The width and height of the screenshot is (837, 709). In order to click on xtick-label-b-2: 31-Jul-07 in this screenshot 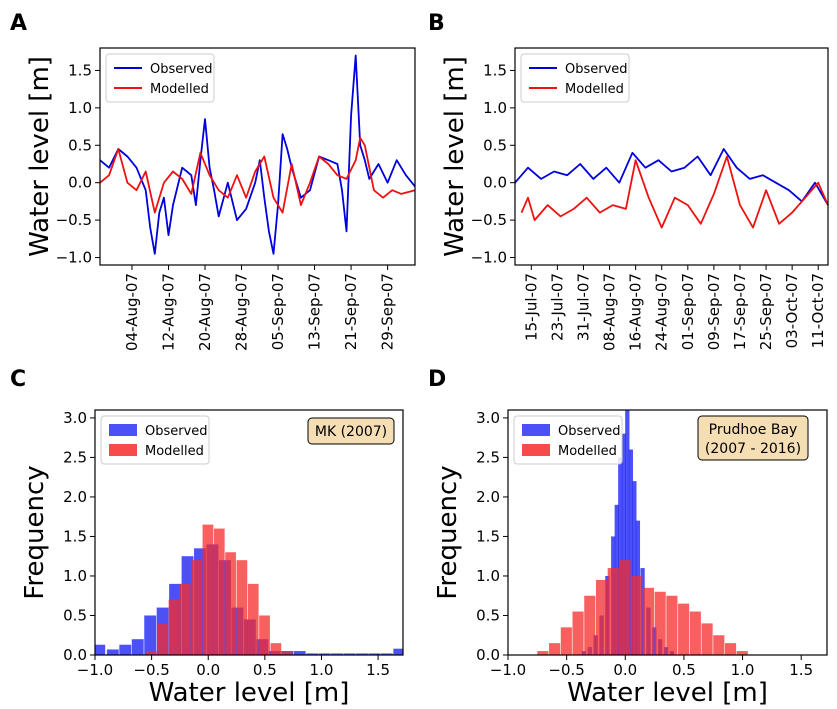, I will do `click(583, 307)`.